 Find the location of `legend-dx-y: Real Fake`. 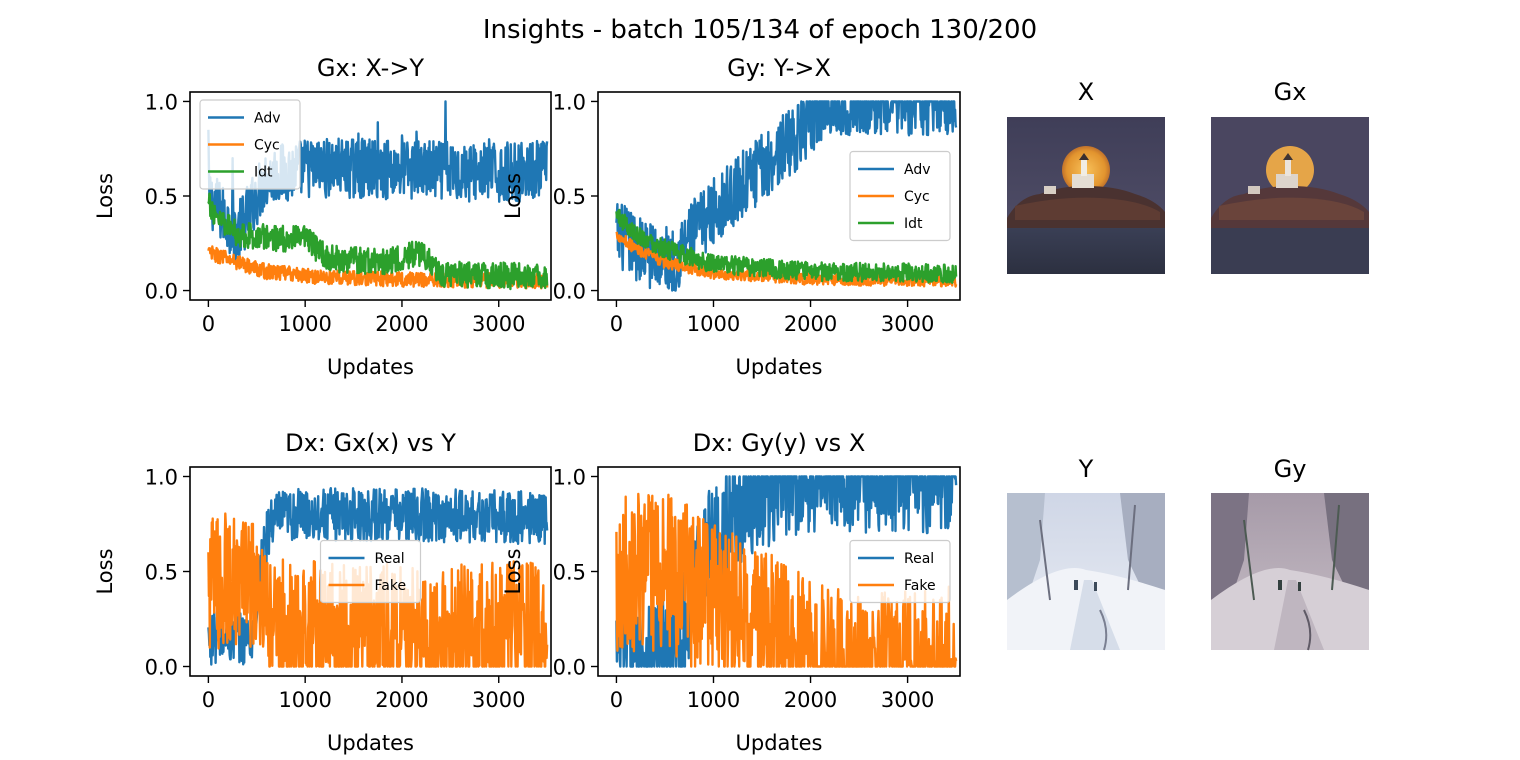

legend-dx-y: Real Fake is located at coordinates (370, 571).